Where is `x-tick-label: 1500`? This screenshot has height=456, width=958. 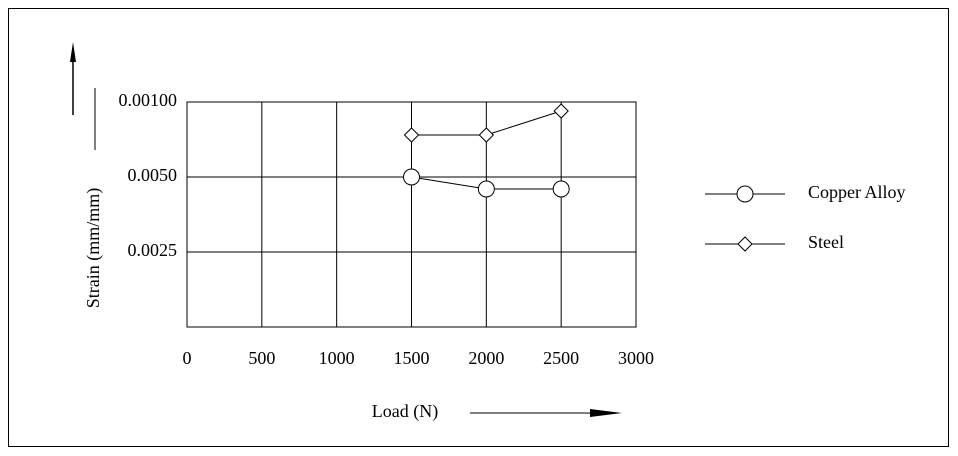
x-tick-label: 1500 is located at coordinates (412, 358).